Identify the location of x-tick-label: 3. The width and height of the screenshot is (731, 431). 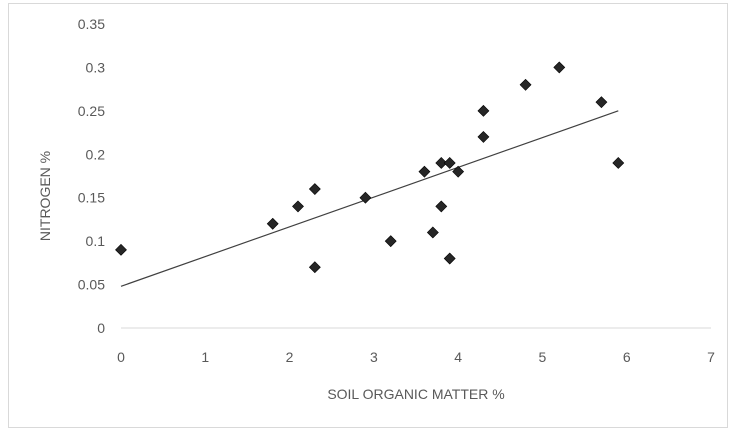
(374, 357).